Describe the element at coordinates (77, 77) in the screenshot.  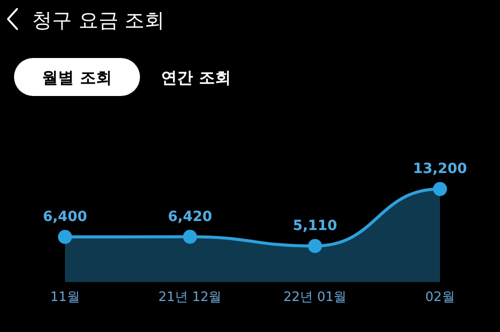
I see `text: 월별 조회` at that location.